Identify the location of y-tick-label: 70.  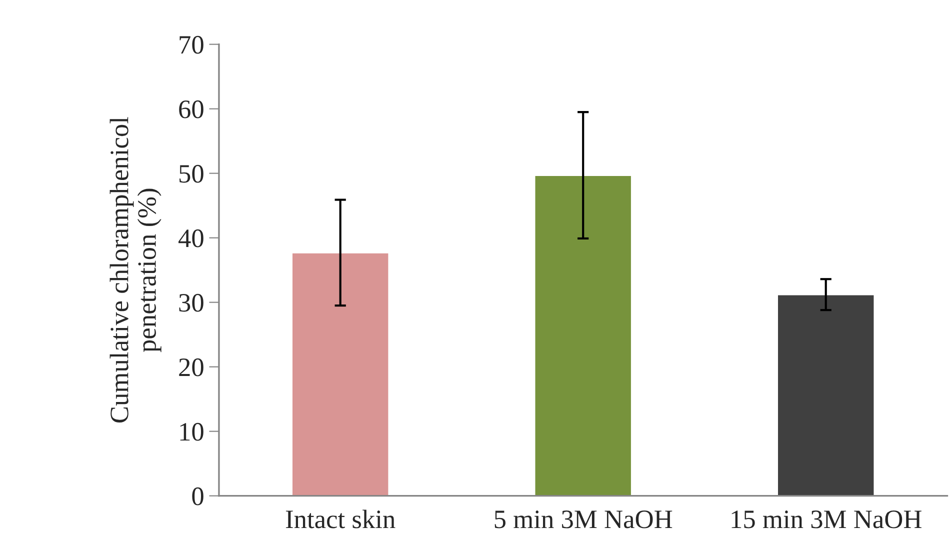
(192, 45).